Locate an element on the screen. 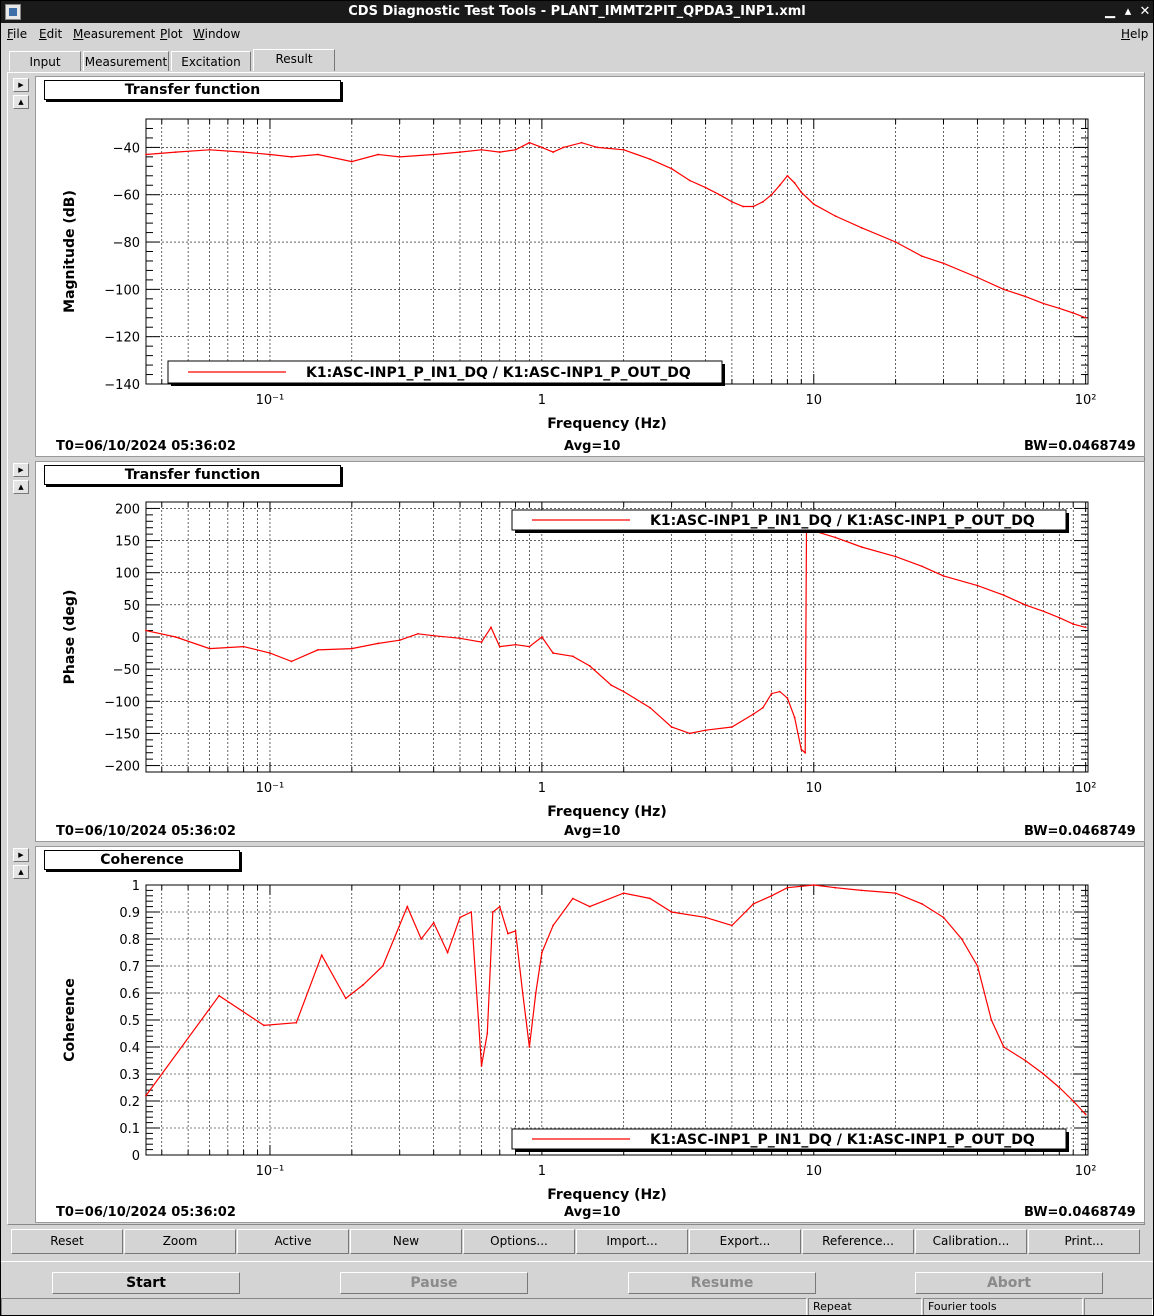  plot-title: Coherence is located at coordinates (142, 860).